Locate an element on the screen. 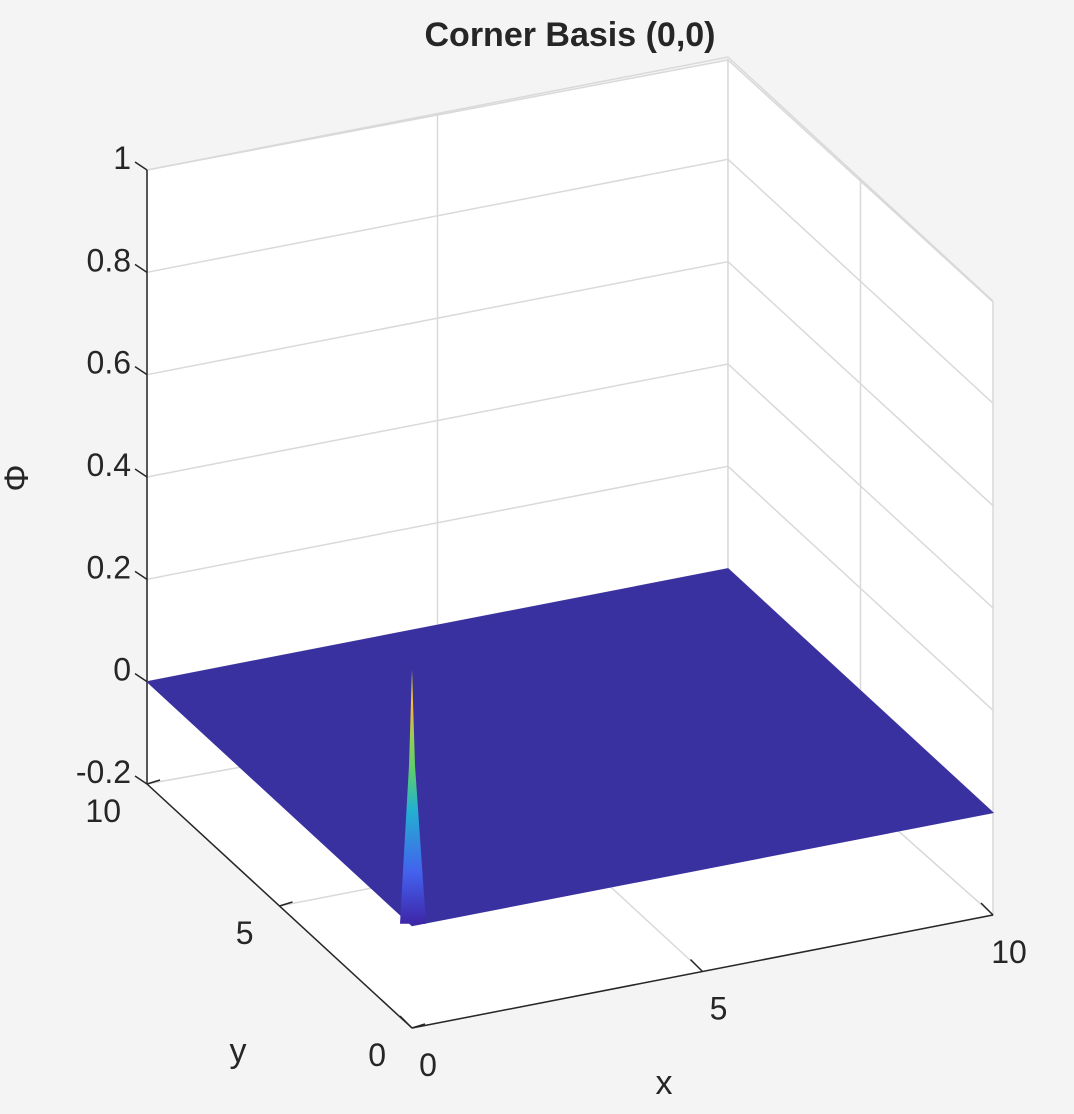 The height and width of the screenshot is (1114, 1074). z-tick-label: 0.6 is located at coordinates (109, 363).